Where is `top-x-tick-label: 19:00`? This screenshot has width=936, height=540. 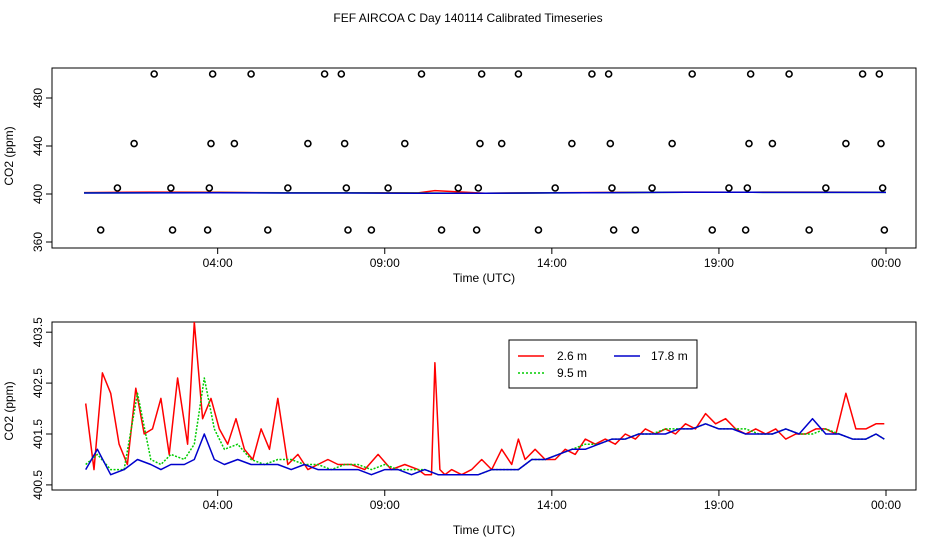 top-x-tick-label: 19:00 is located at coordinates (719, 263).